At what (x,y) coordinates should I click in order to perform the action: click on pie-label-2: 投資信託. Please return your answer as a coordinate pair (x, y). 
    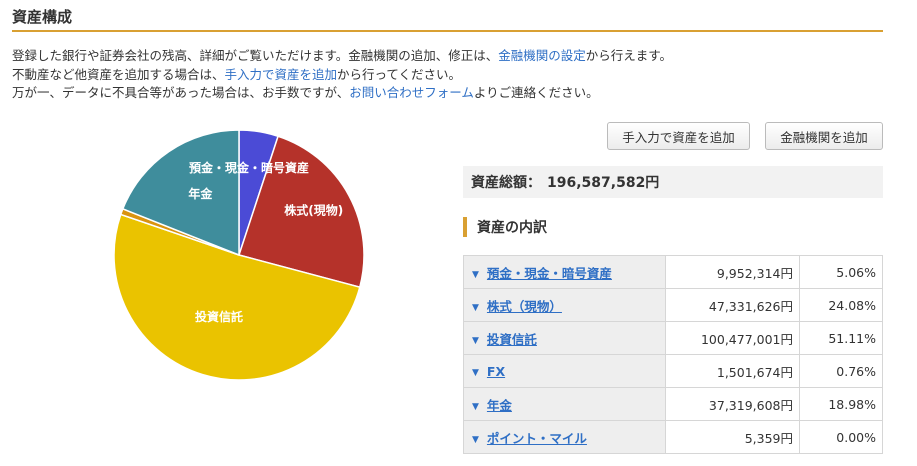
    Looking at the image, I should click on (219, 316).